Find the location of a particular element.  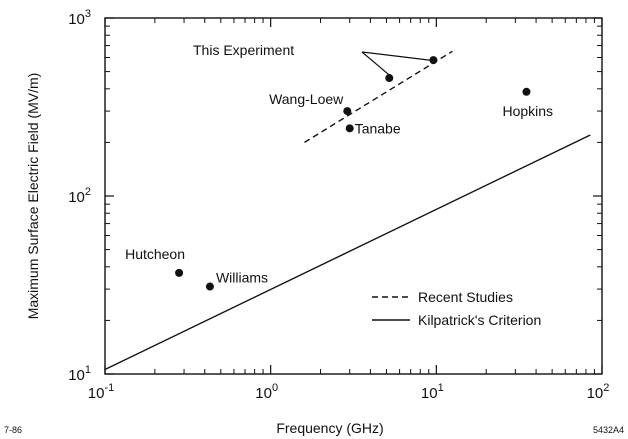

footer-left-code: 7-86 is located at coordinates (13, 430).